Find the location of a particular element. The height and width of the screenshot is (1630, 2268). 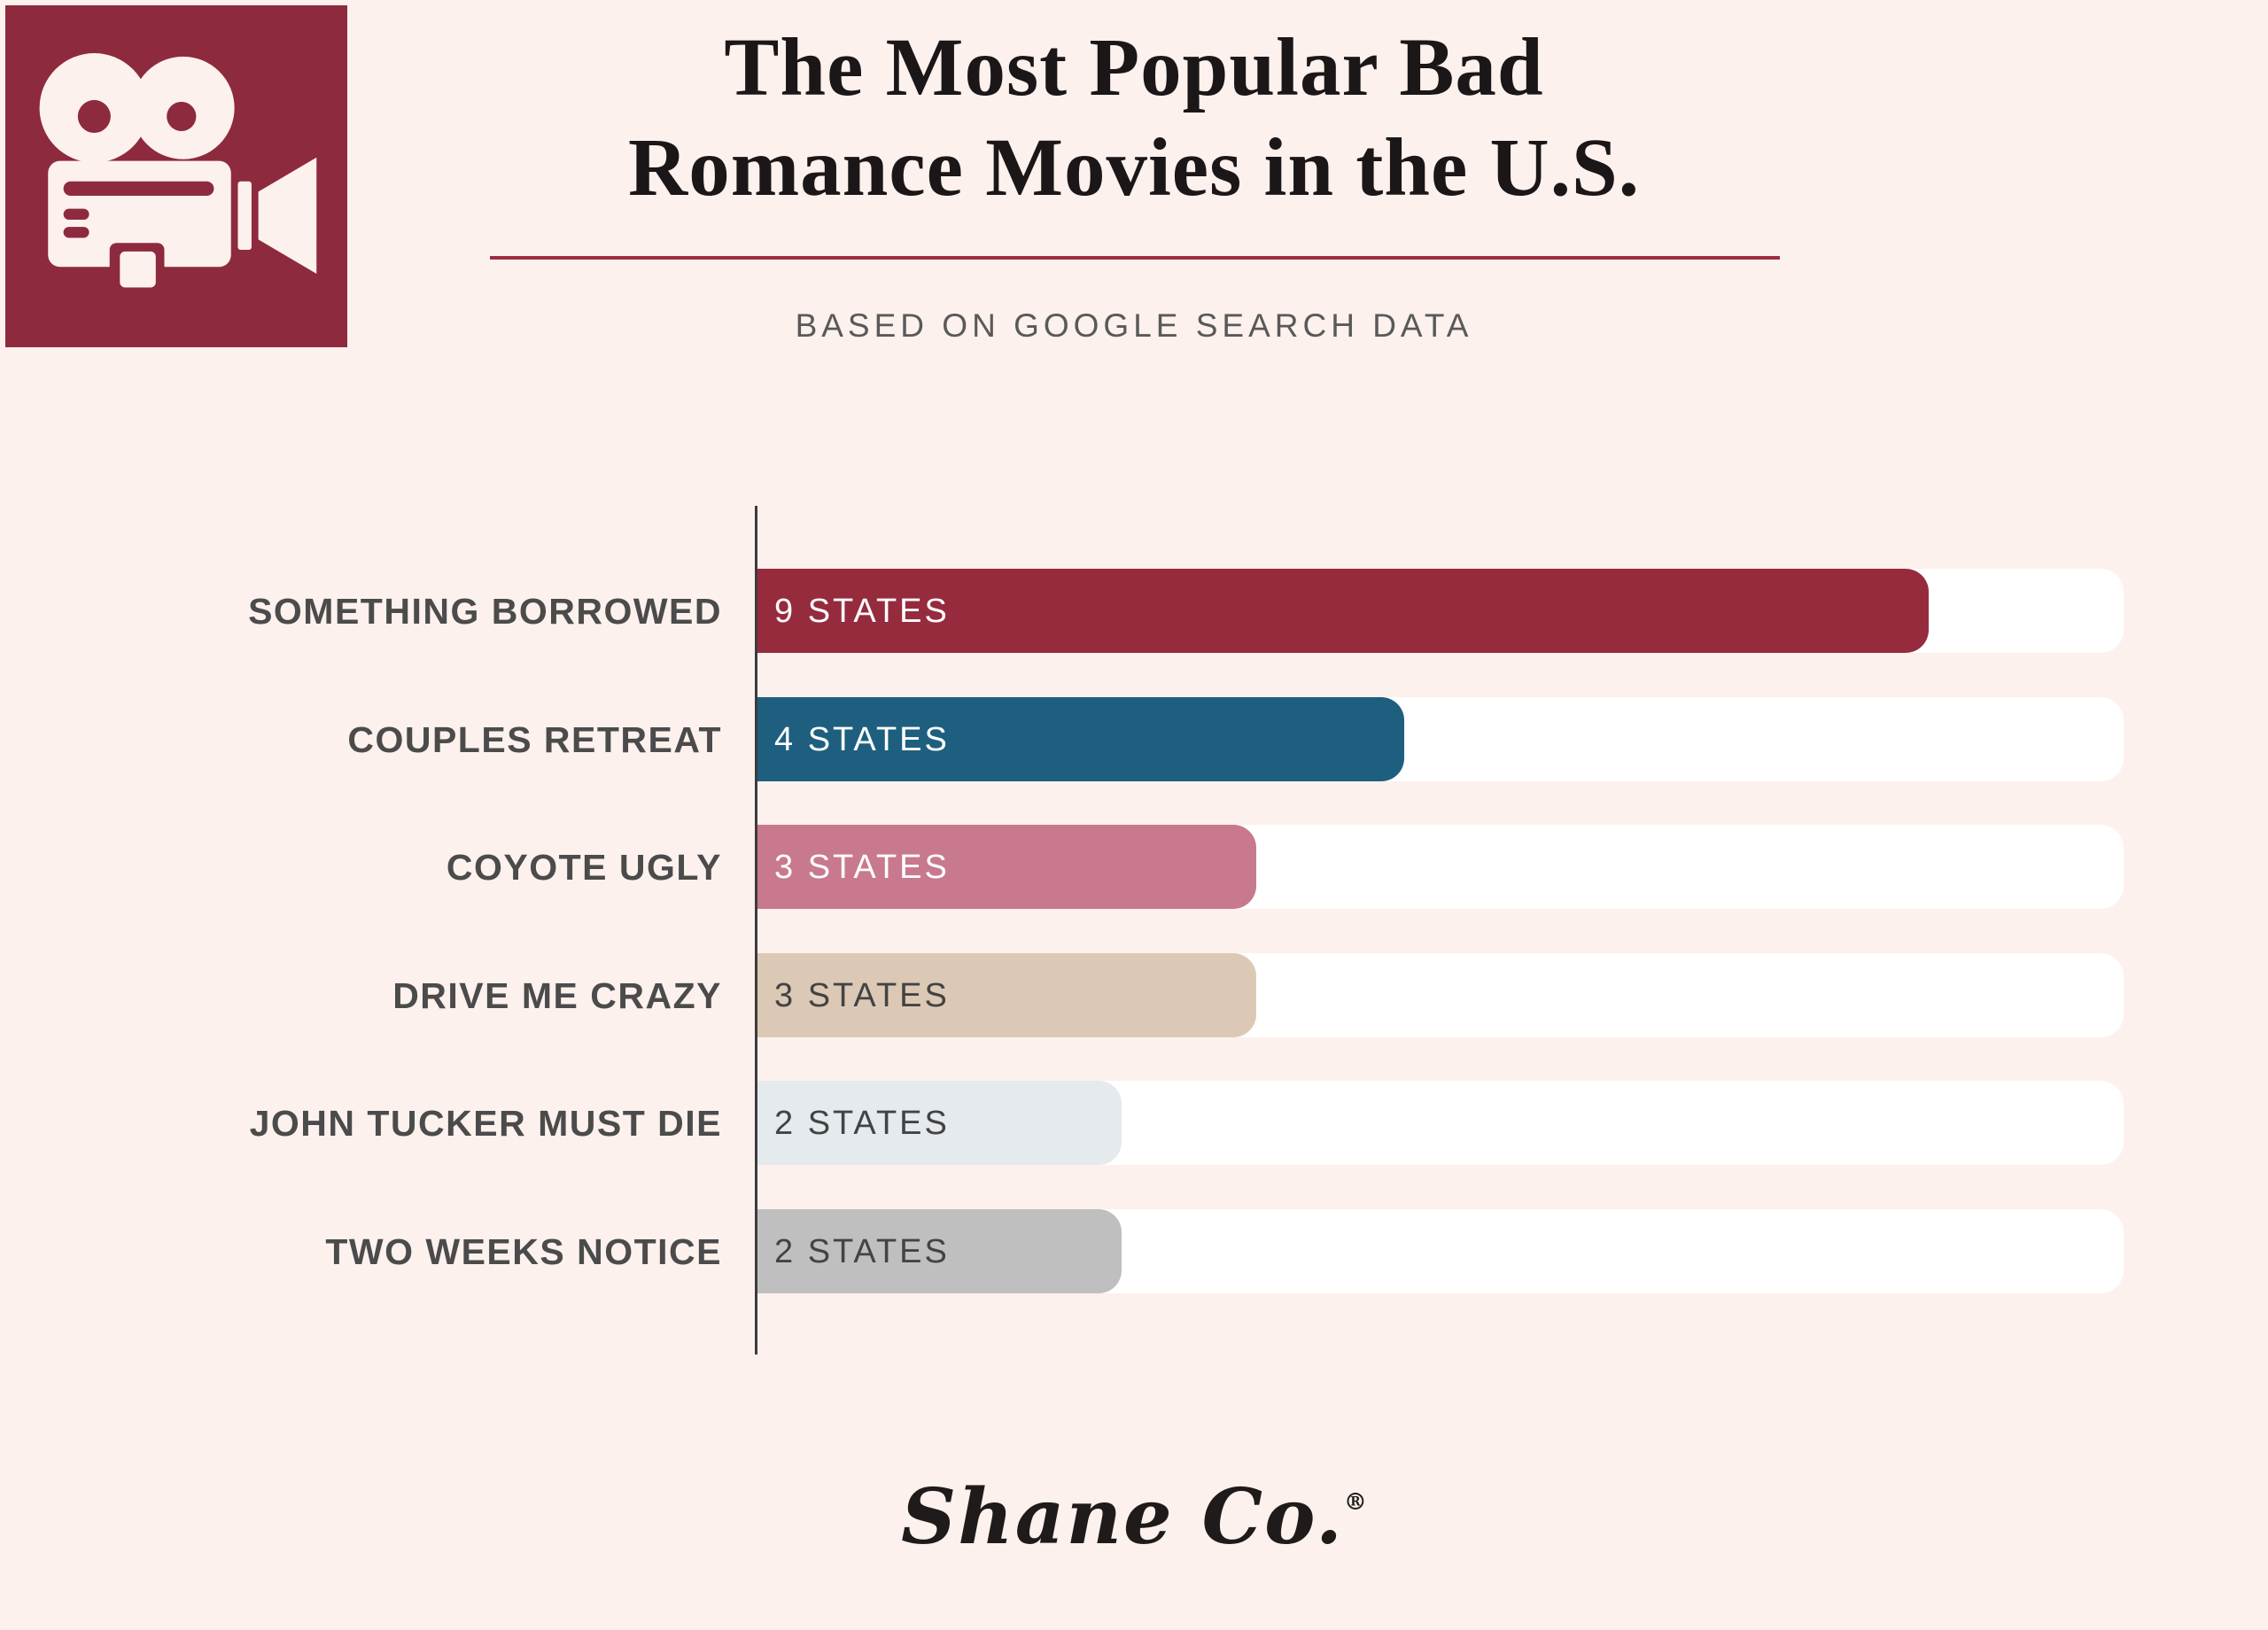

title-line-1: The Most Popular Bad is located at coordinates (1134, 67).